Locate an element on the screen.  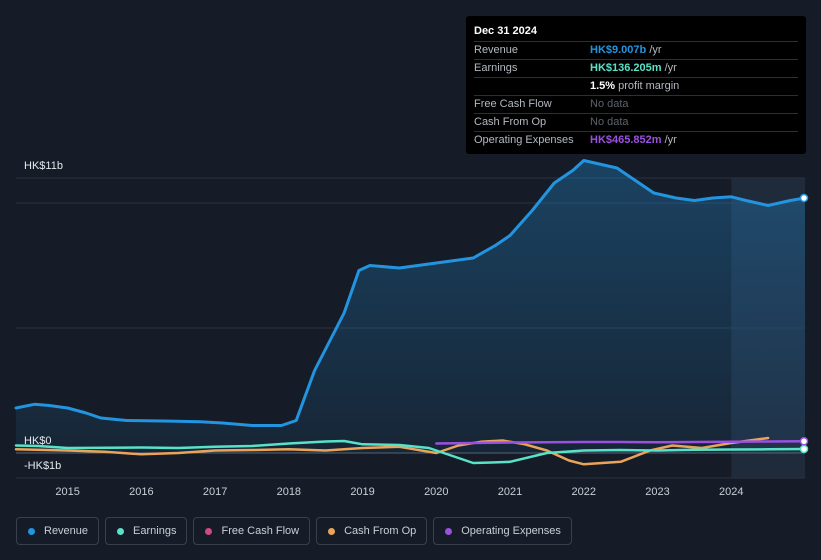
legend-item-revenue: Revenue is located at coordinates (58, 531).